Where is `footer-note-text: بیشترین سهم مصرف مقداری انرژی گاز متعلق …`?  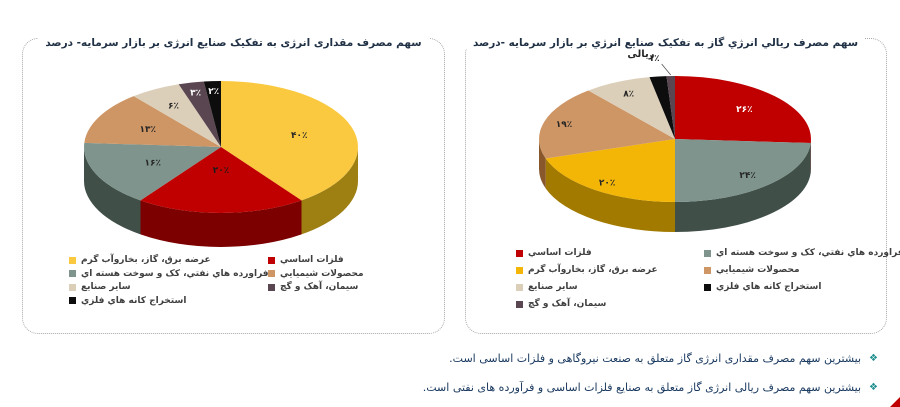 footer-note-text: بیشترین سهم مصرف مقداری انرژی گاز متعلق … is located at coordinates (655, 358).